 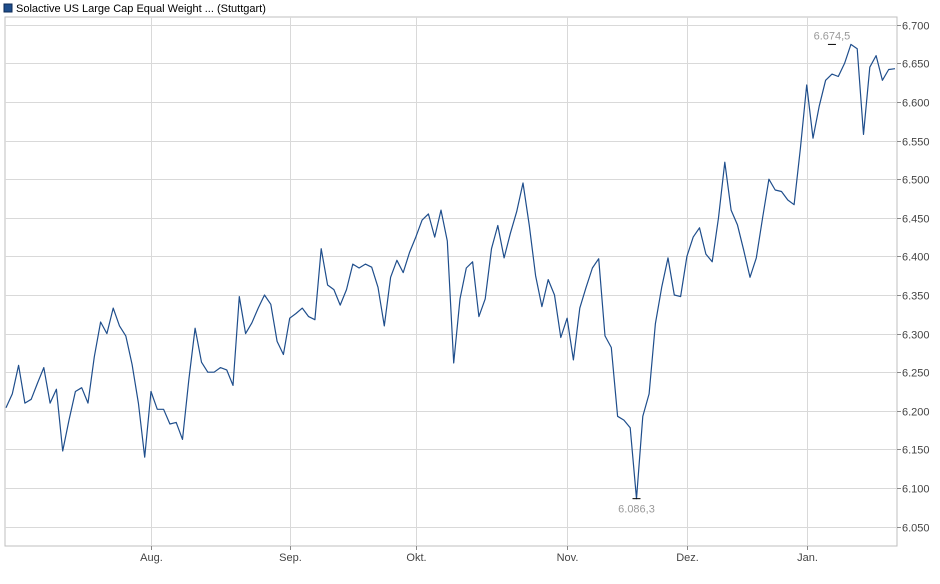 I want to click on y-tick-label: 6.300, so click(x=916, y=336).